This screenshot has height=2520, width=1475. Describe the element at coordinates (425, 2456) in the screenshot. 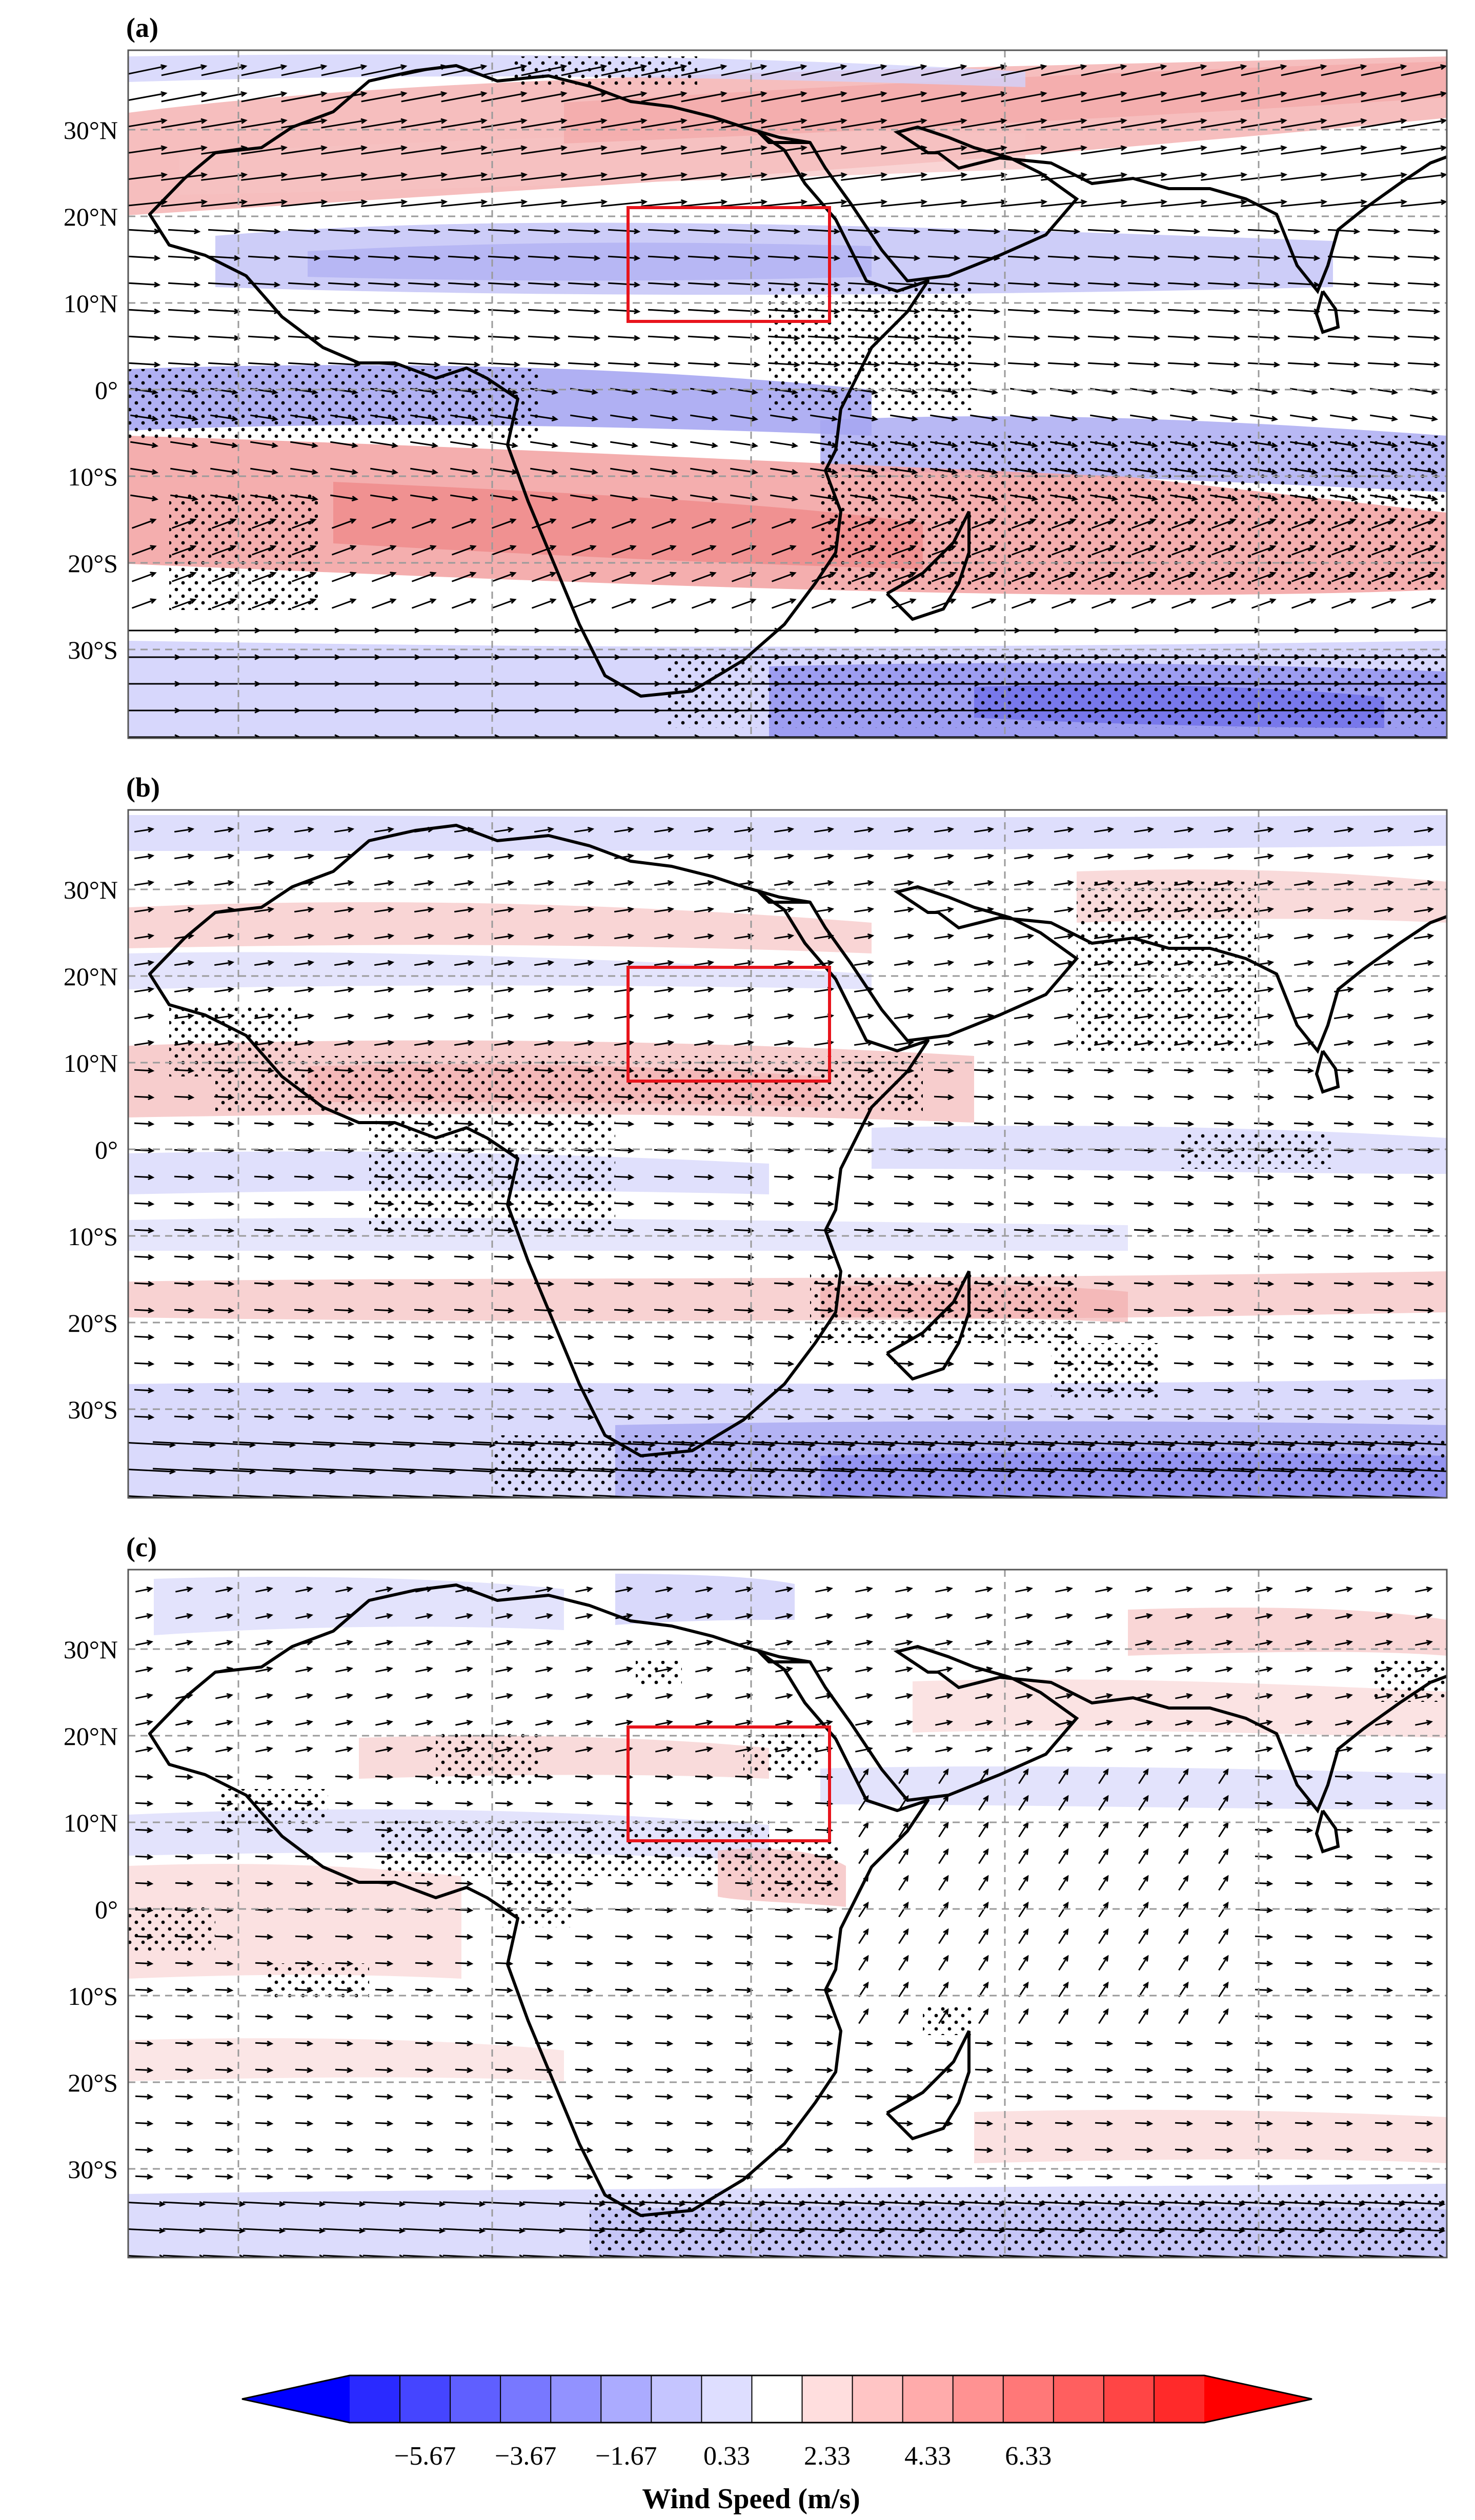

I see `colorbar-tick-label: −5.67` at that location.